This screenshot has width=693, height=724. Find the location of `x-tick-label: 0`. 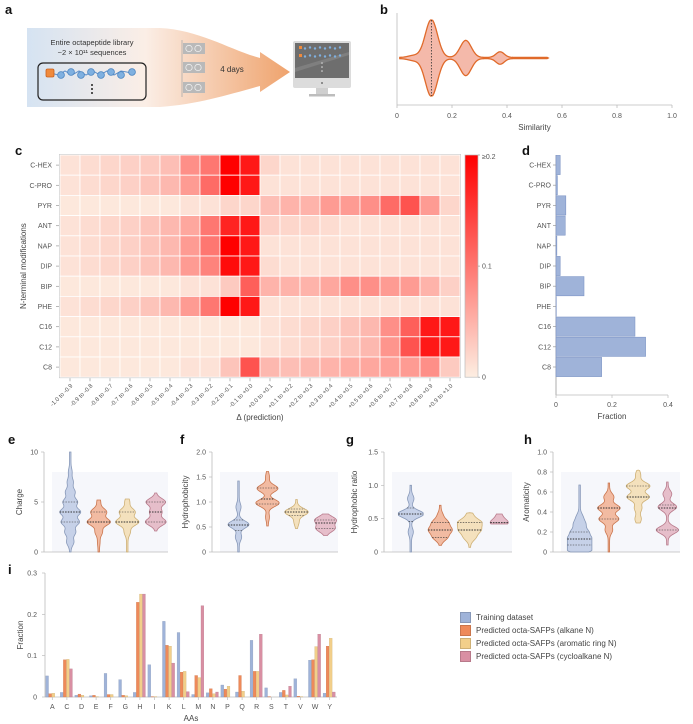

x-tick-label: 0 is located at coordinates (556, 405).